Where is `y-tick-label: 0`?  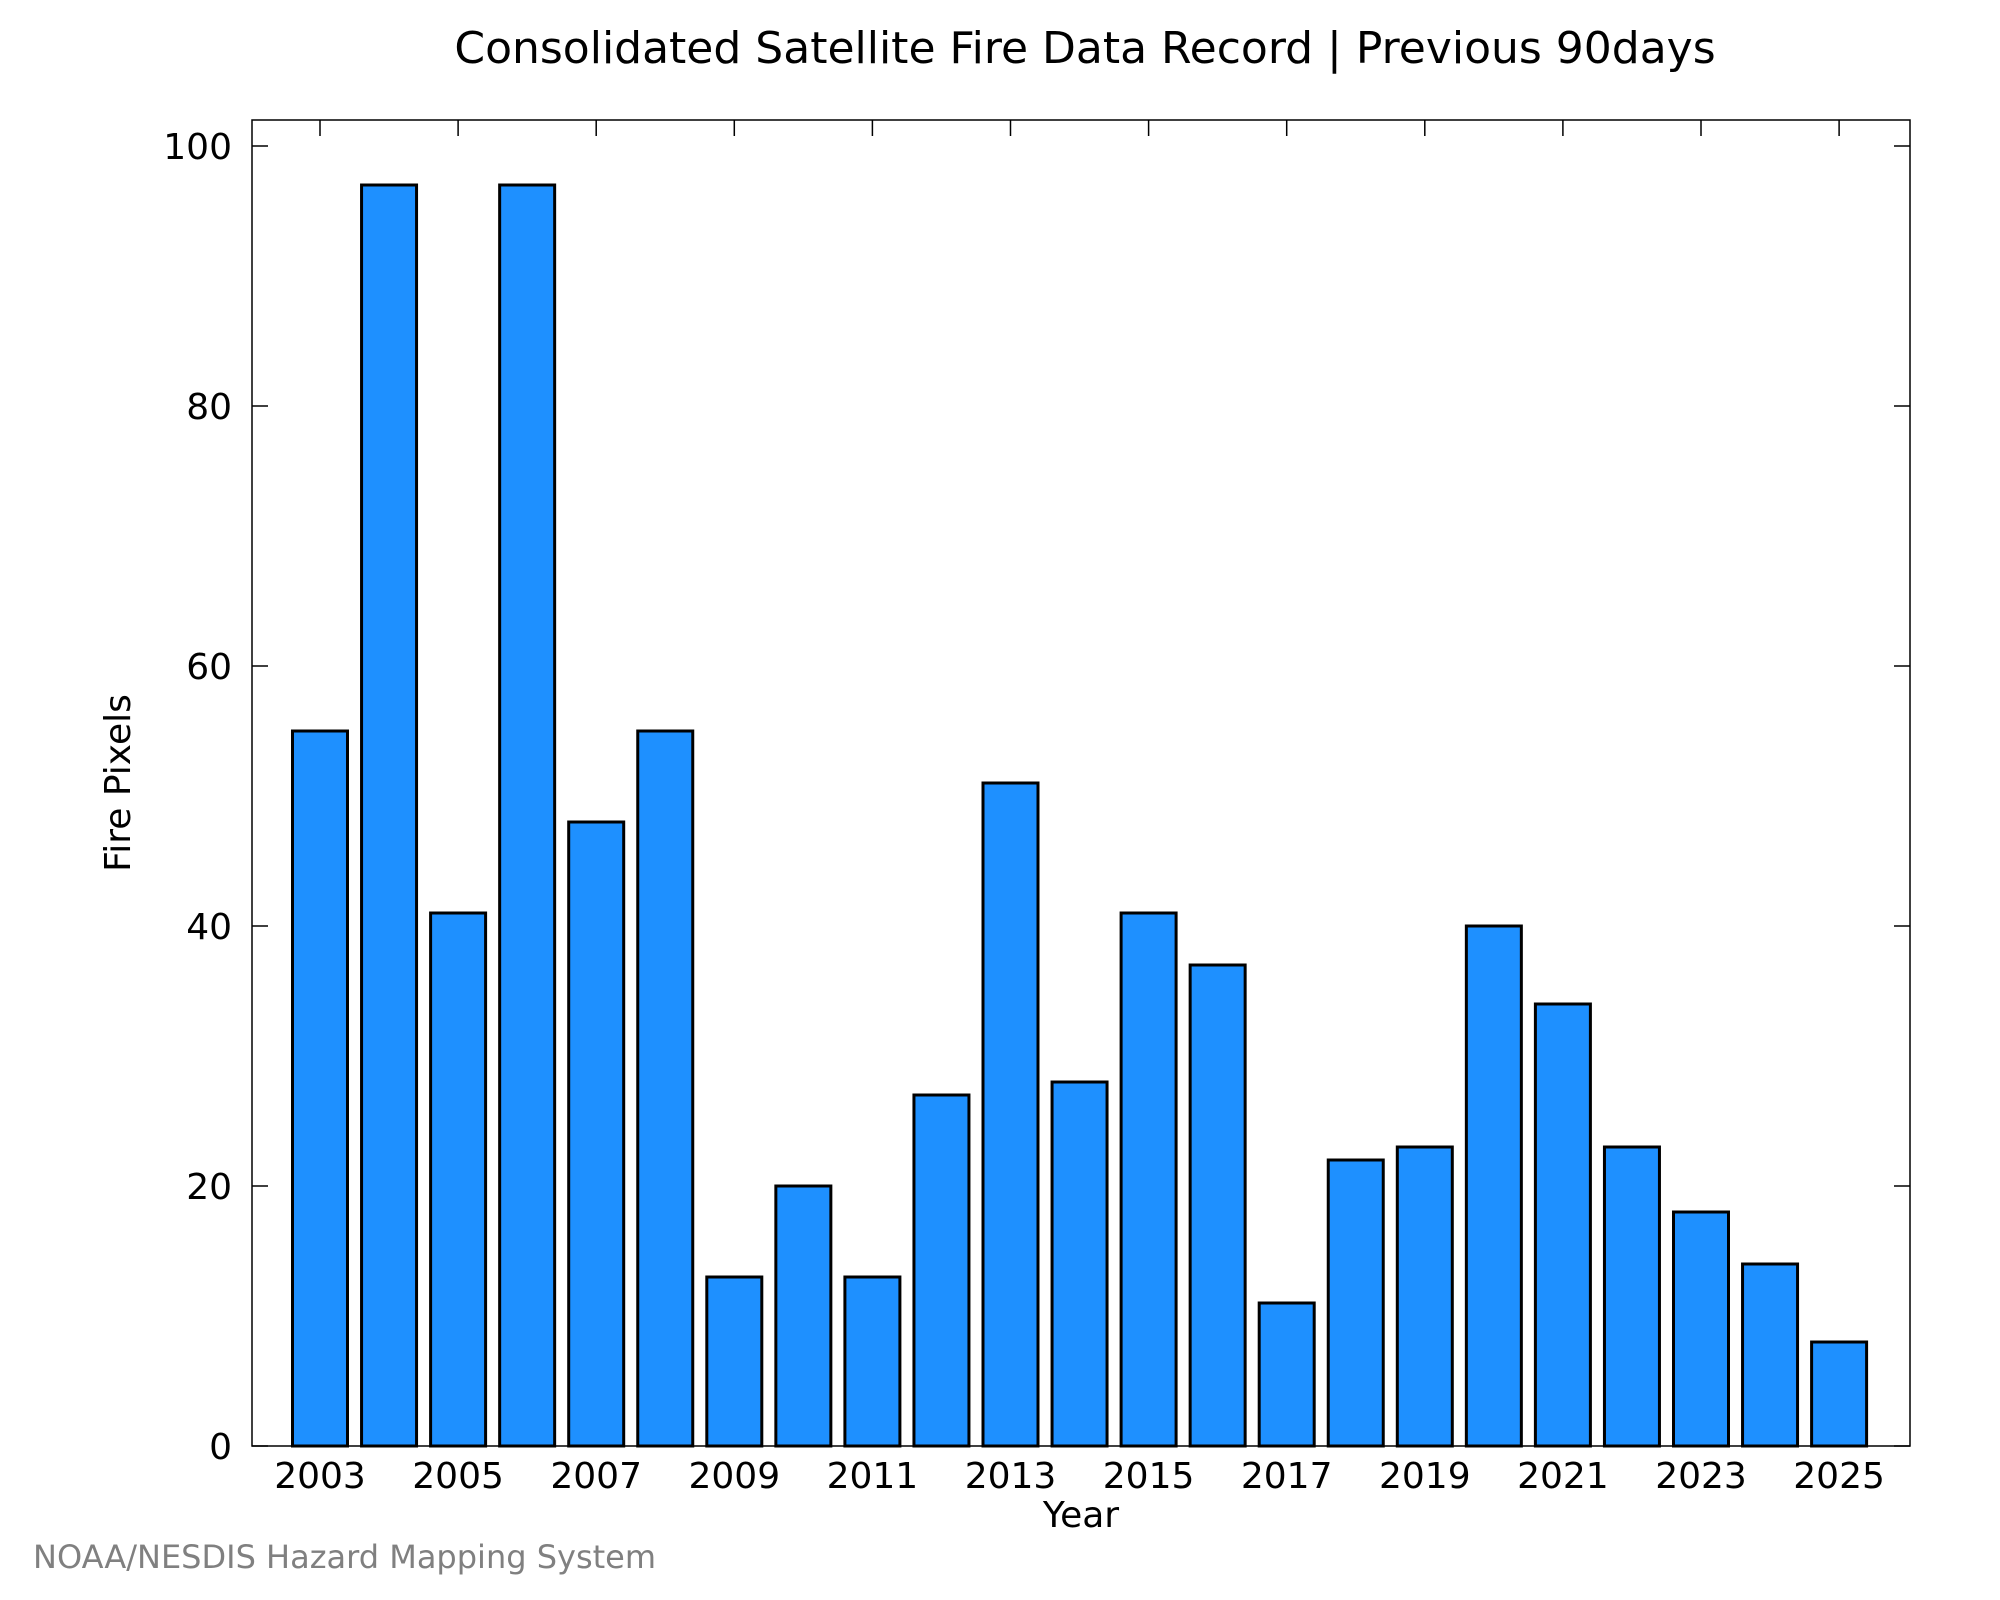
y-tick-label: 0 is located at coordinates (220, 1447).